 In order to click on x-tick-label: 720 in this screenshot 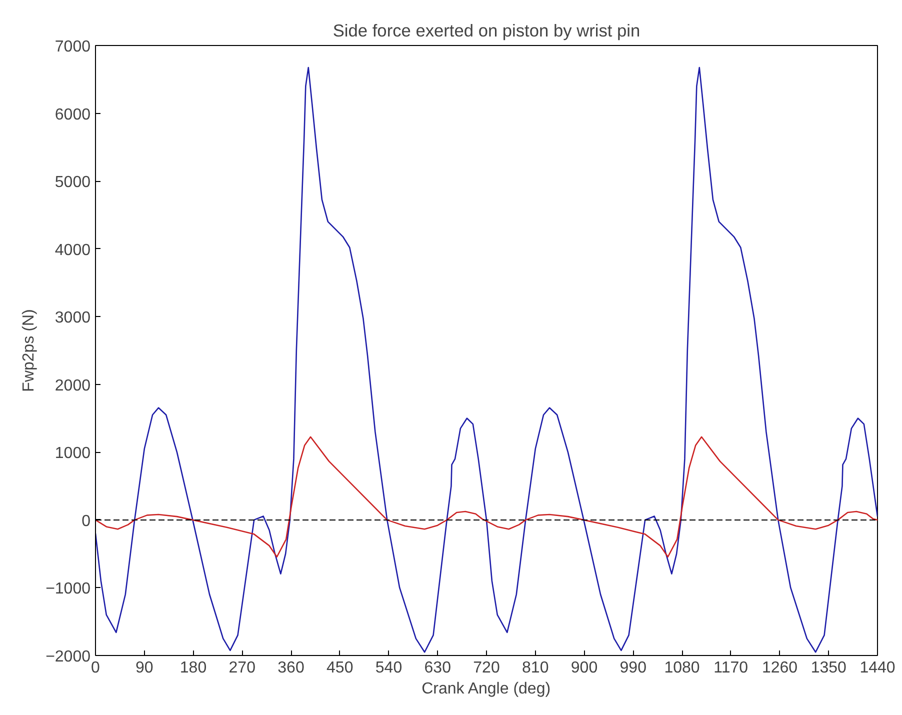, I will do `click(486, 668)`.